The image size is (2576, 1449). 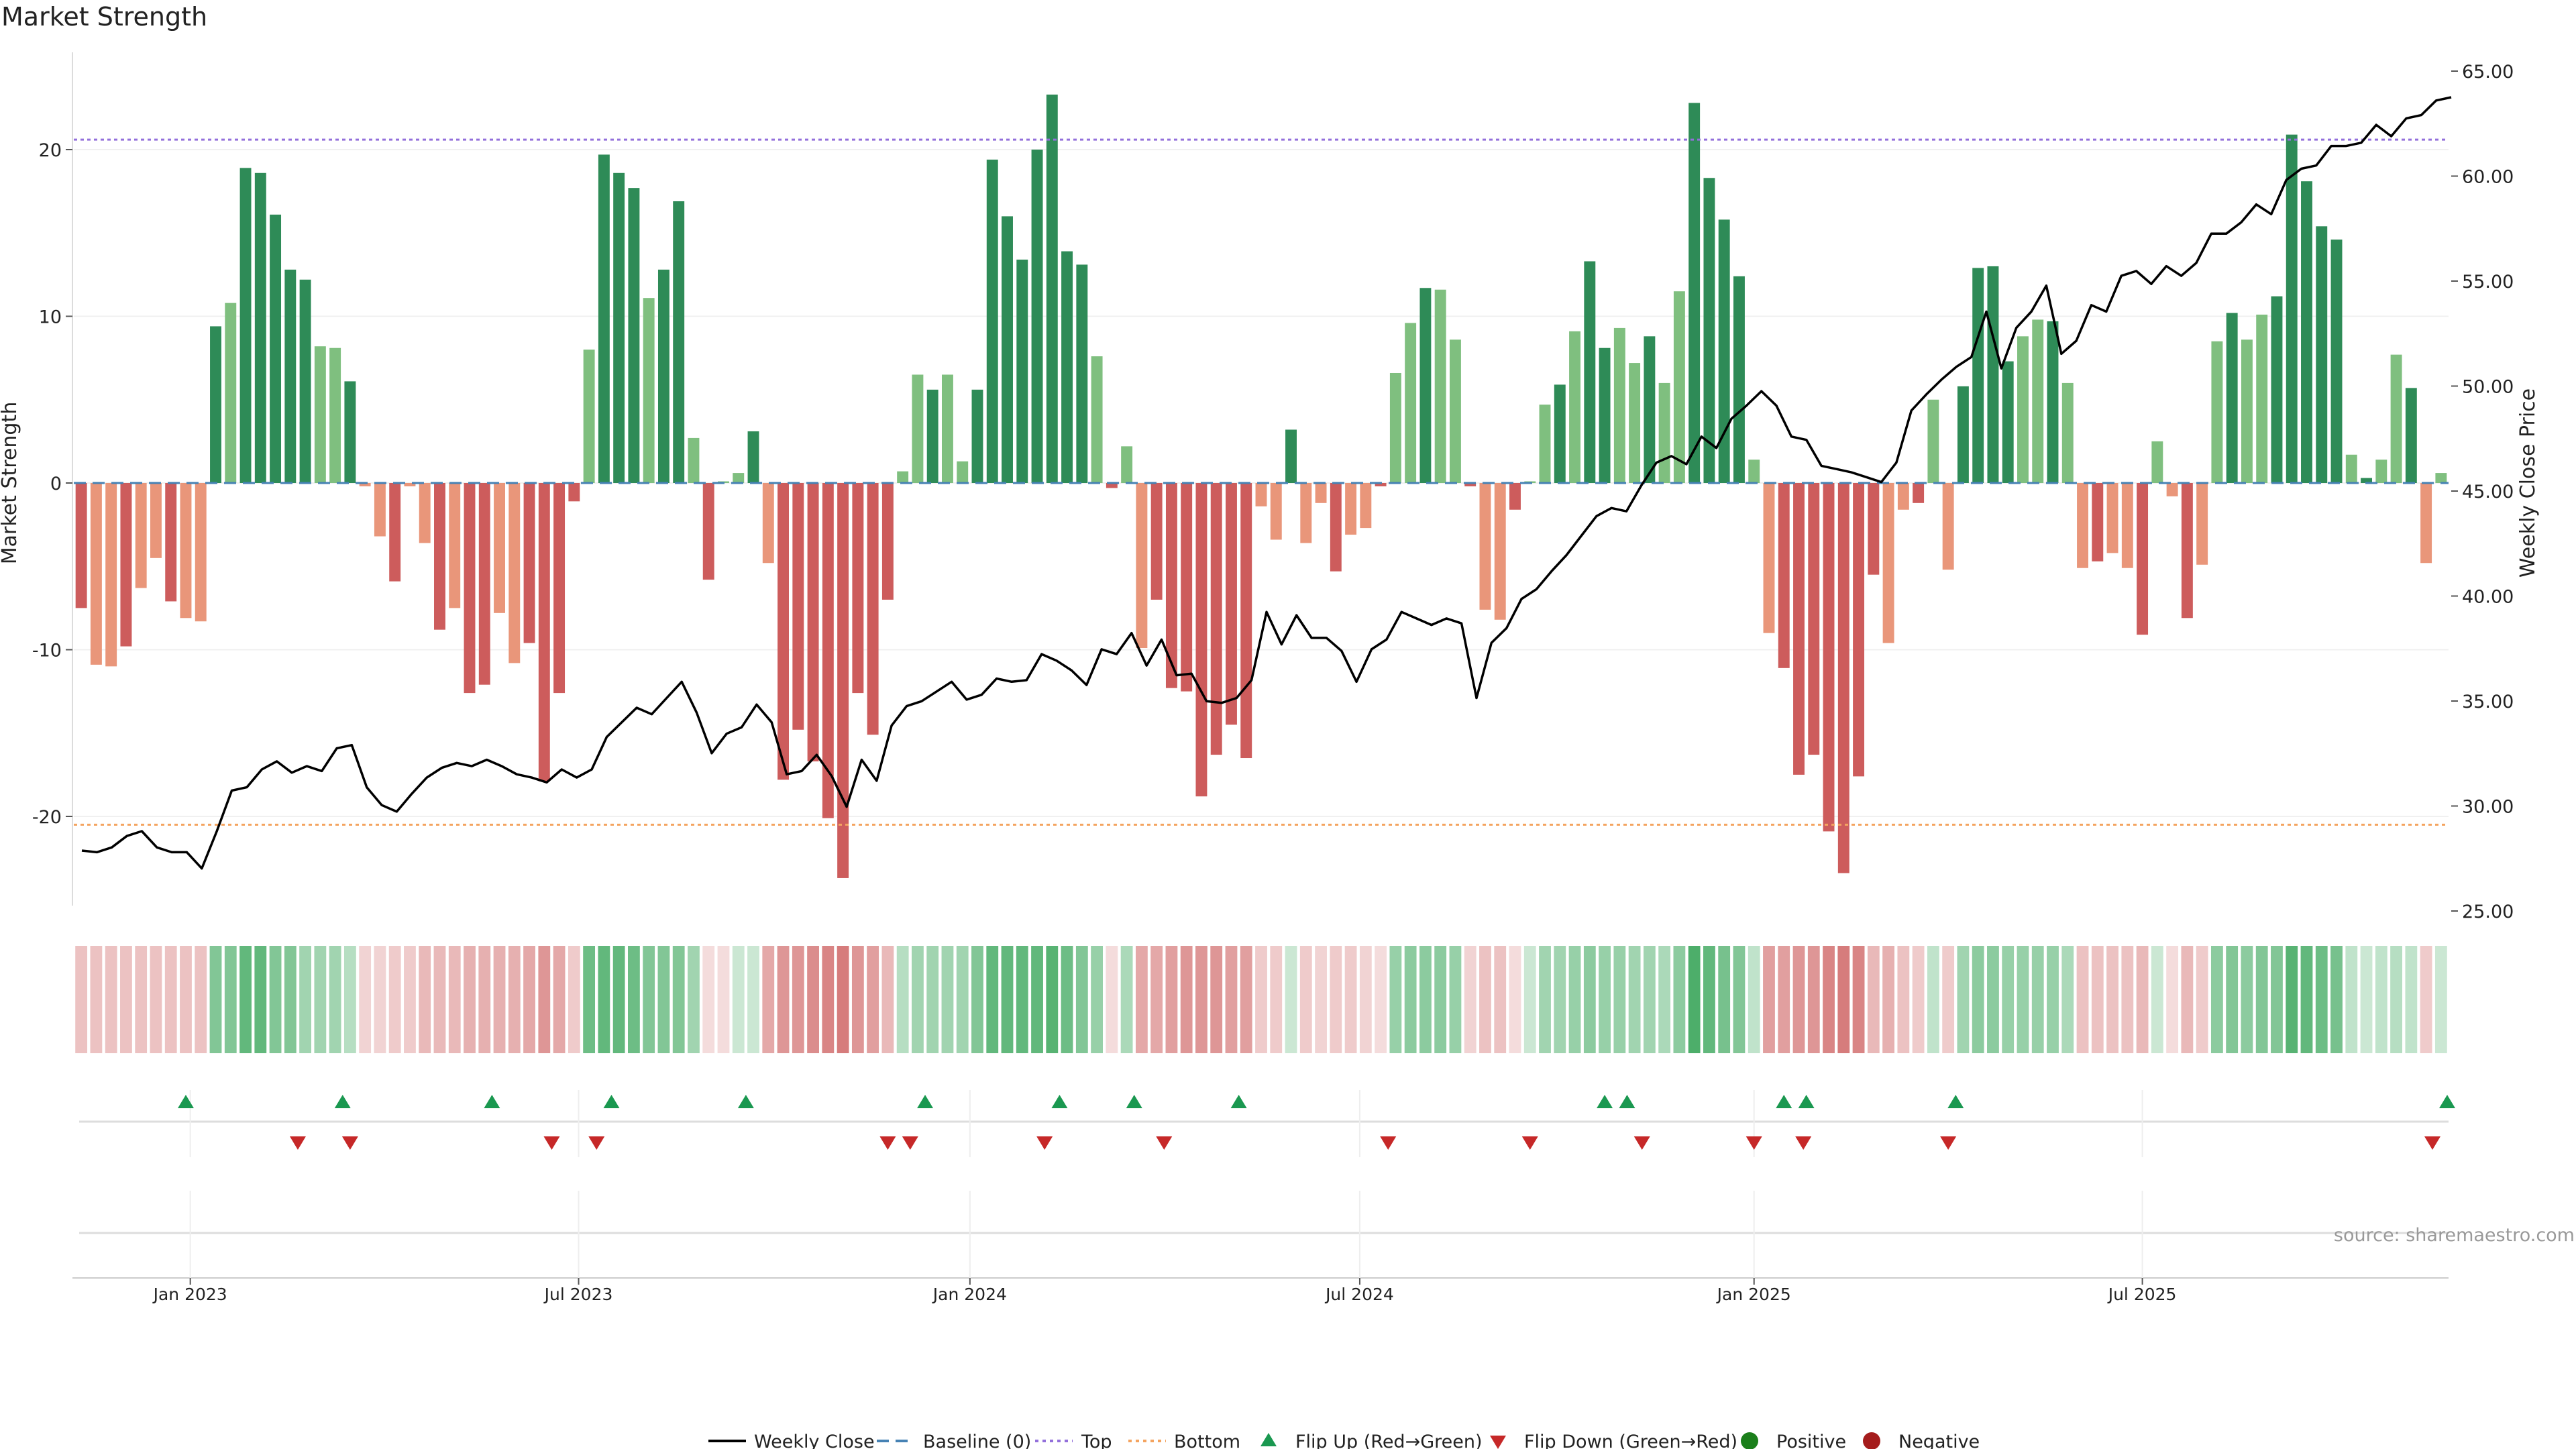 I want to click on x-tick-label: Jan 2024, so click(x=969, y=1294).